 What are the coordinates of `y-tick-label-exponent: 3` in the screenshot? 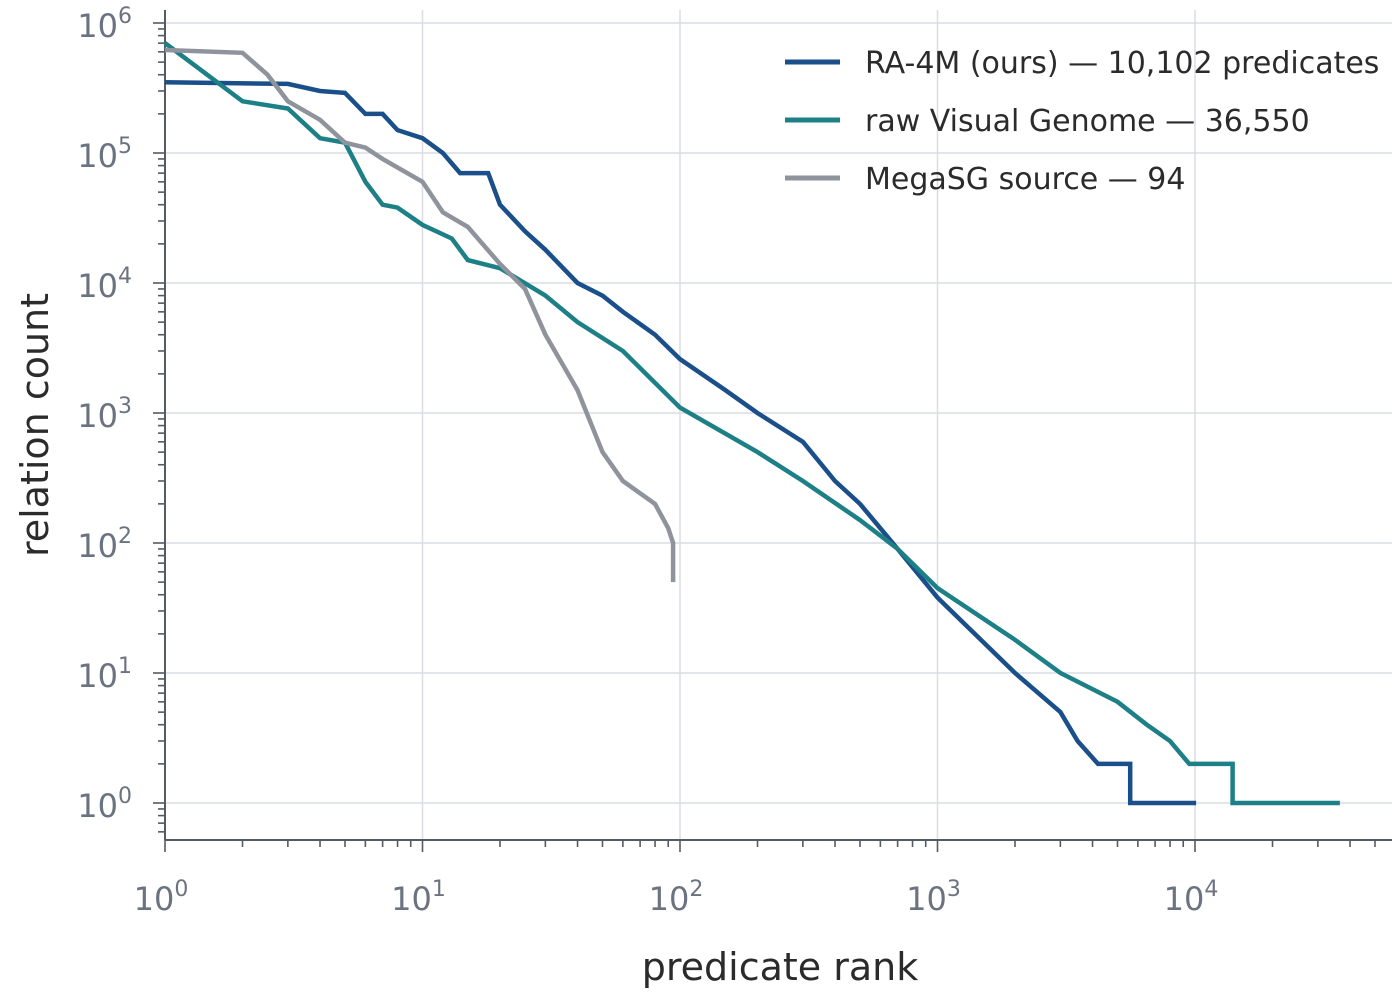 It's located at (125, 406).